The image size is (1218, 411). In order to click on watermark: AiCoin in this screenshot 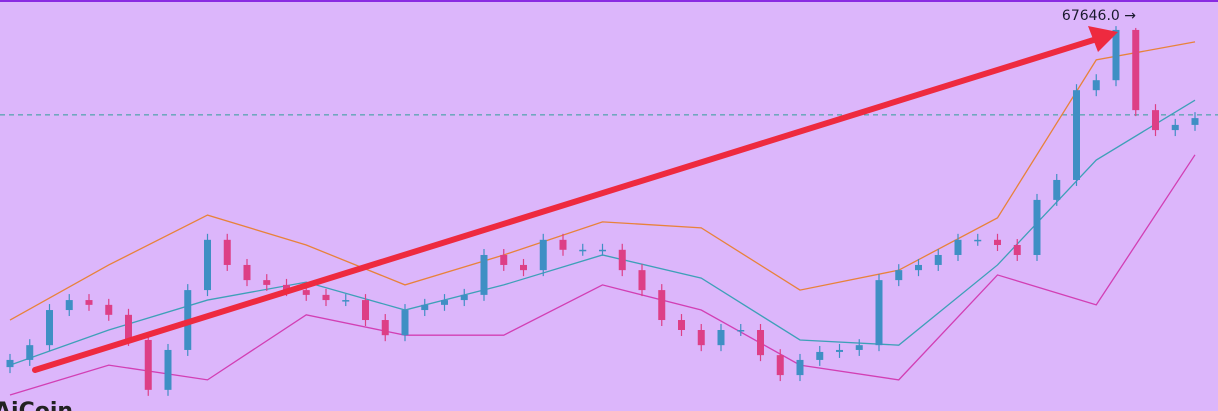, I will do `click(36, 405)`.